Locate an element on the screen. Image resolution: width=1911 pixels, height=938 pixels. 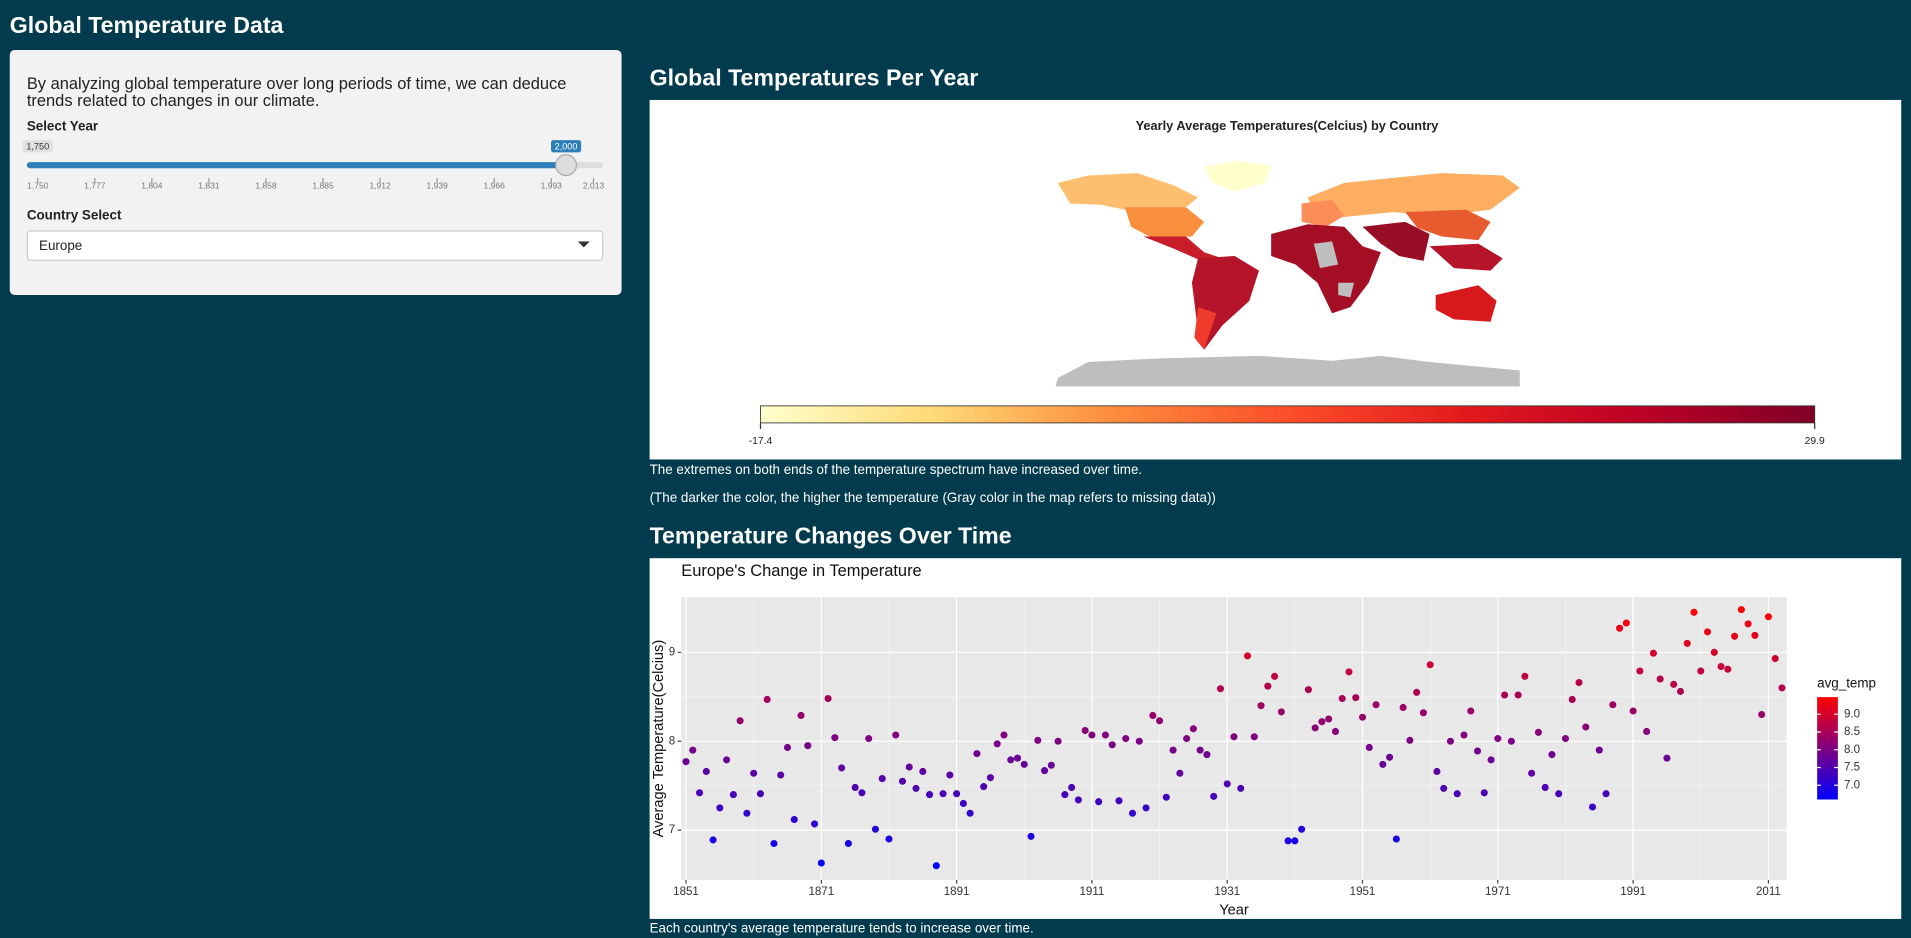
country-select: Europe is located at coordinates (315, 245).